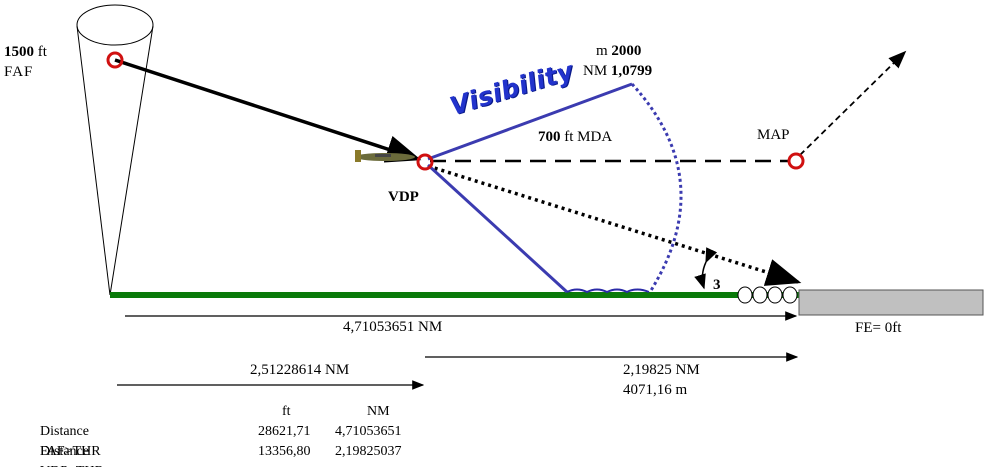 This screenshot has height=467, width=989. Describe the element at coordinates (655, 390) in the screenshot. I see `vdp-thr-distance-m: 4071,16 m` at that location.